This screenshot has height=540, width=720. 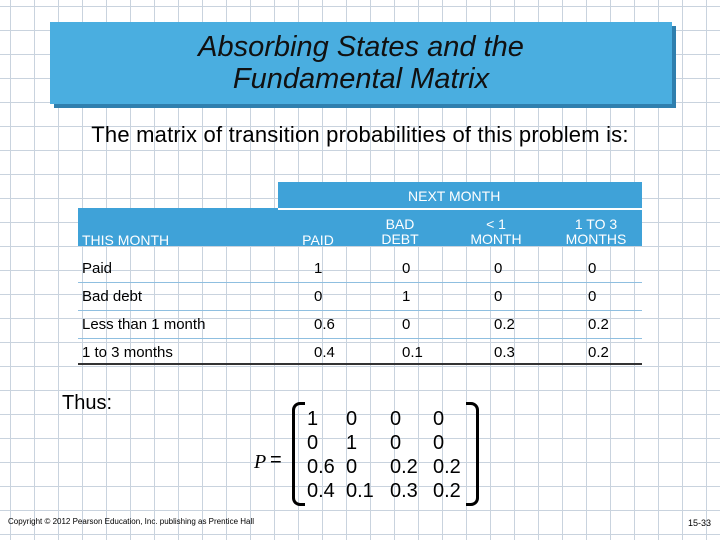 I want to click on table-cell: 0.6, so click(x=324, y=324).